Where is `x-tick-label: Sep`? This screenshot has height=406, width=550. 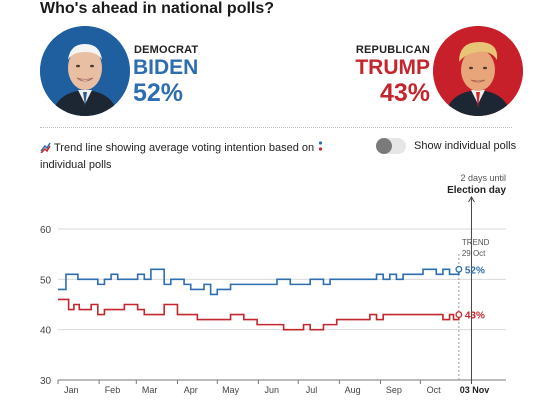
x-tick-label: Sep is located at coordinates (394, 390).